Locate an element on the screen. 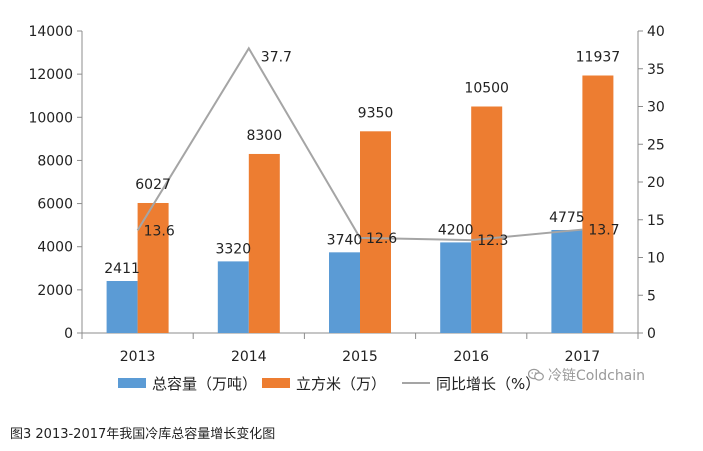 This screenshot has height=451, width=703. y-right-tick-label: 15 is located at coordinates (656, 221).